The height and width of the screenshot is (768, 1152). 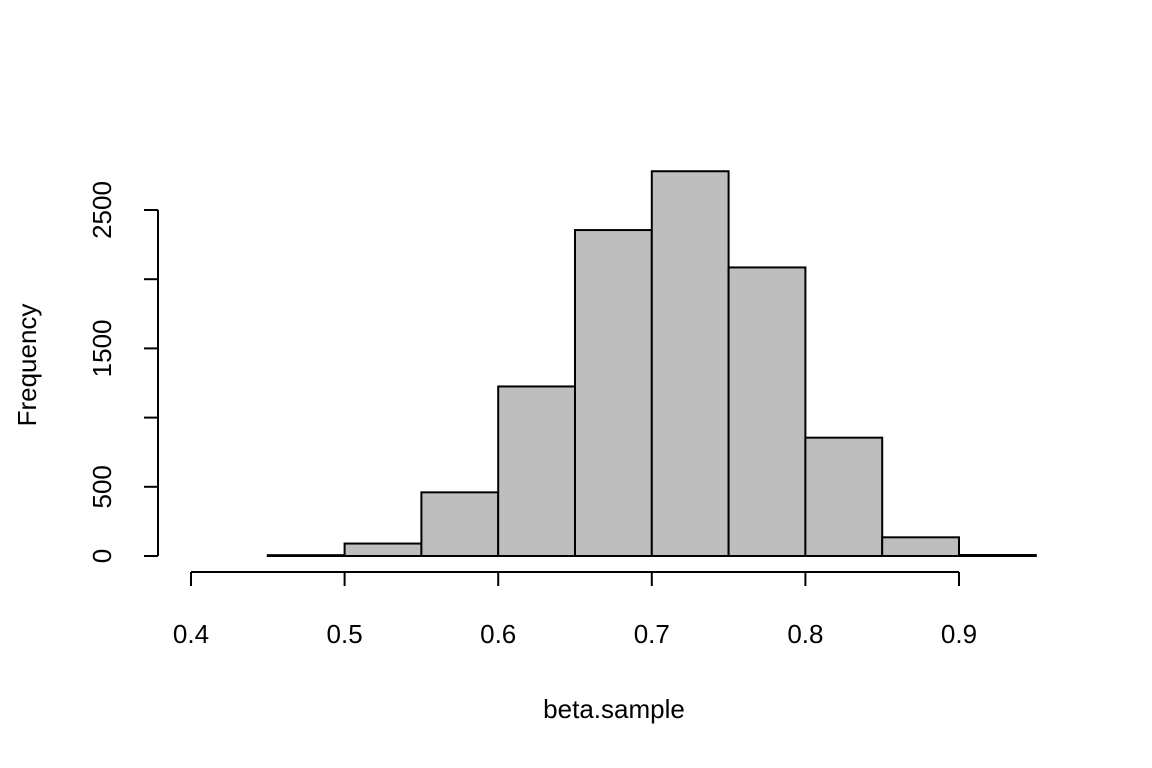 What do you see at coordinates (959, 634) in the screenshot?
I see `x-tick-label: 0.9` at bounding box center [959, 634].